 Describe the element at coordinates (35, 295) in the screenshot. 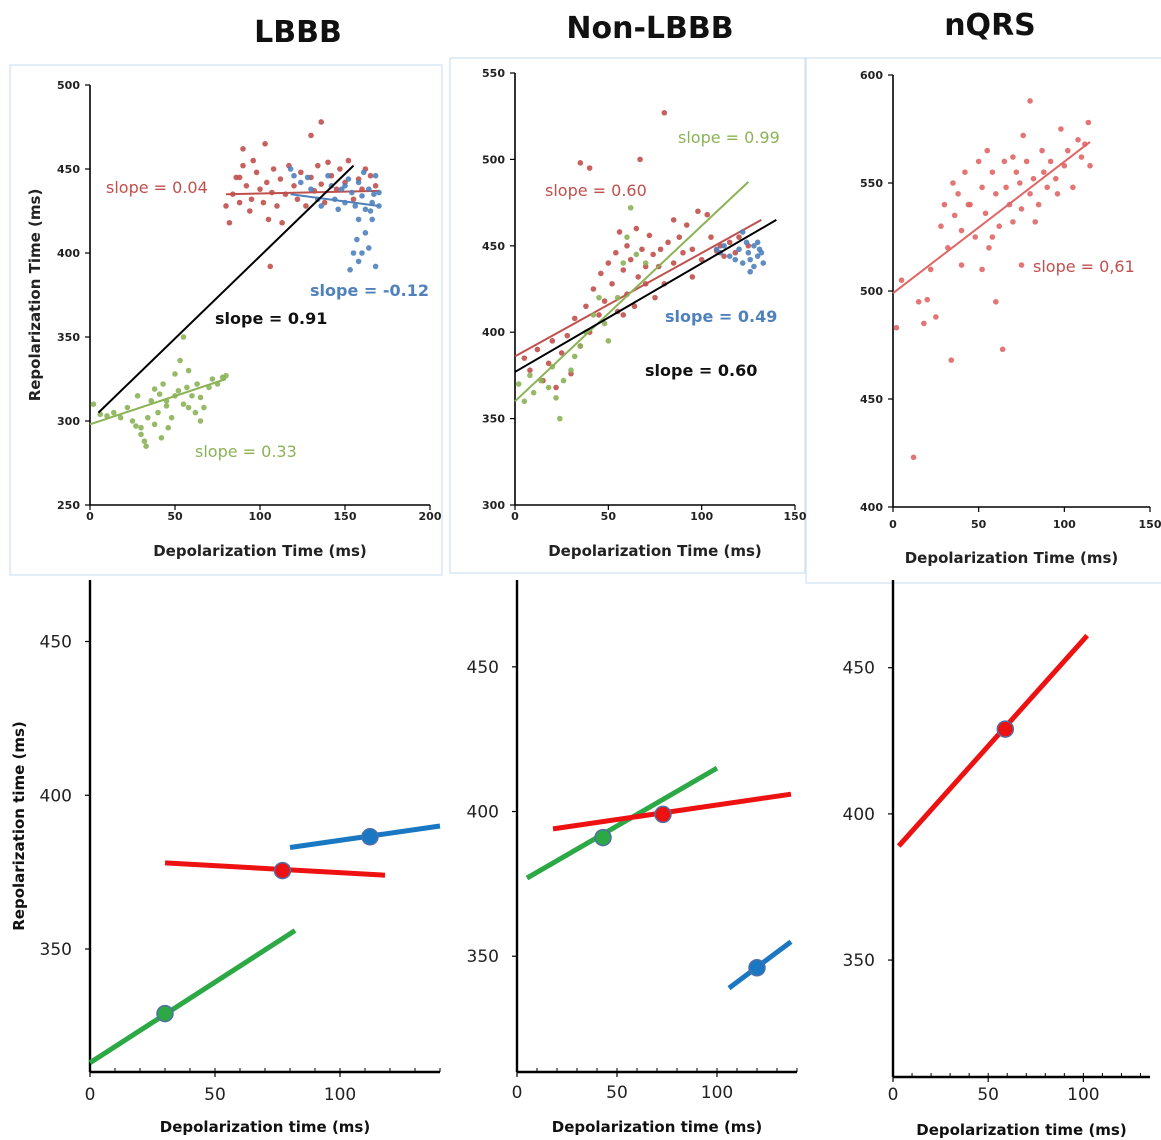

I see `y-axis-label: Repolarization Time (ms)` at that location.